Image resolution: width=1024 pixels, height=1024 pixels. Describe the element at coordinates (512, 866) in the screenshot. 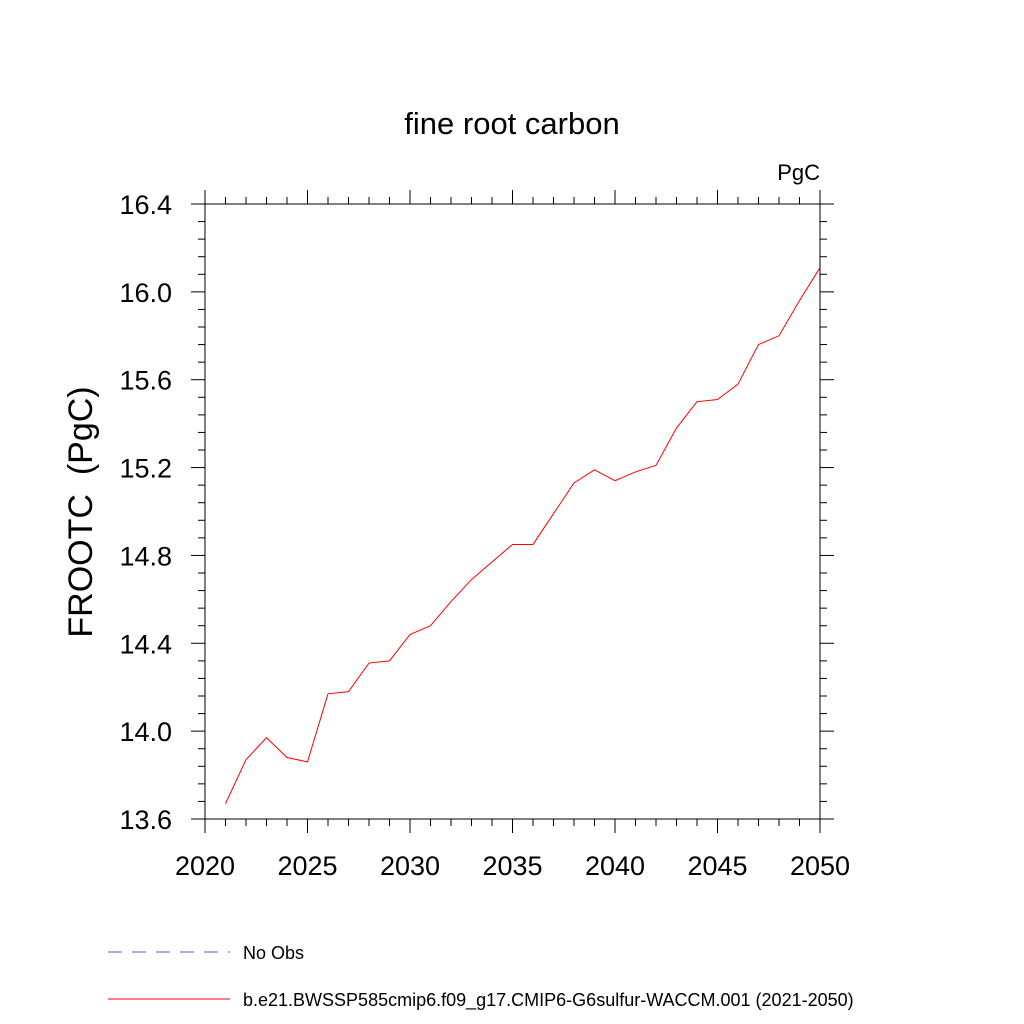

I see `x-tick-label: 2035` at that location.